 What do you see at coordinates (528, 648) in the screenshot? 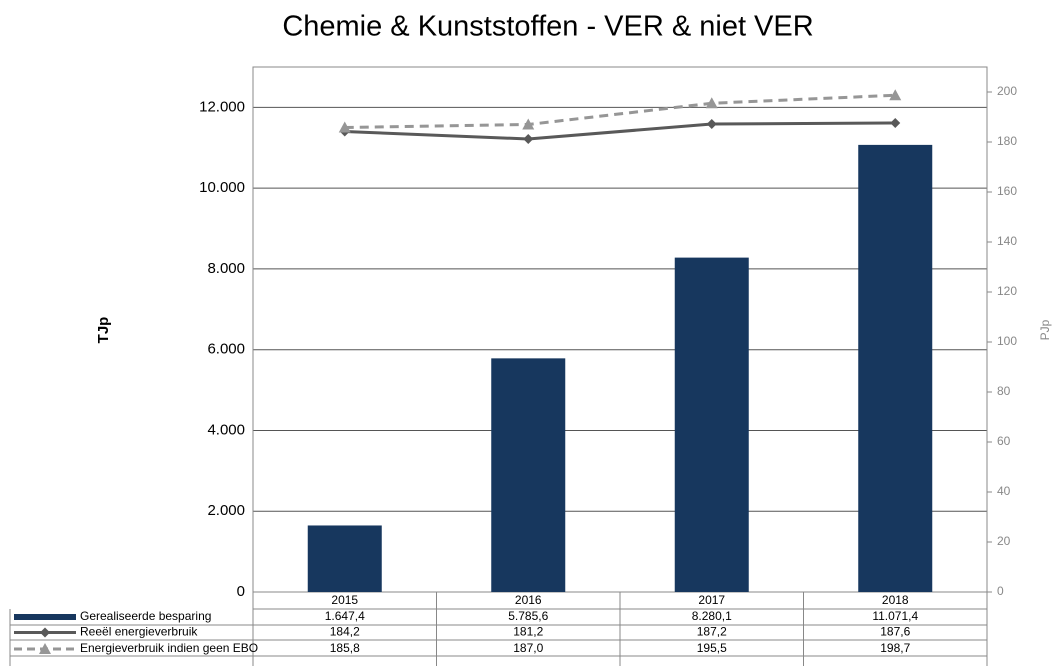
I see `value-label: 187,0` at bounding box center [528, 648].